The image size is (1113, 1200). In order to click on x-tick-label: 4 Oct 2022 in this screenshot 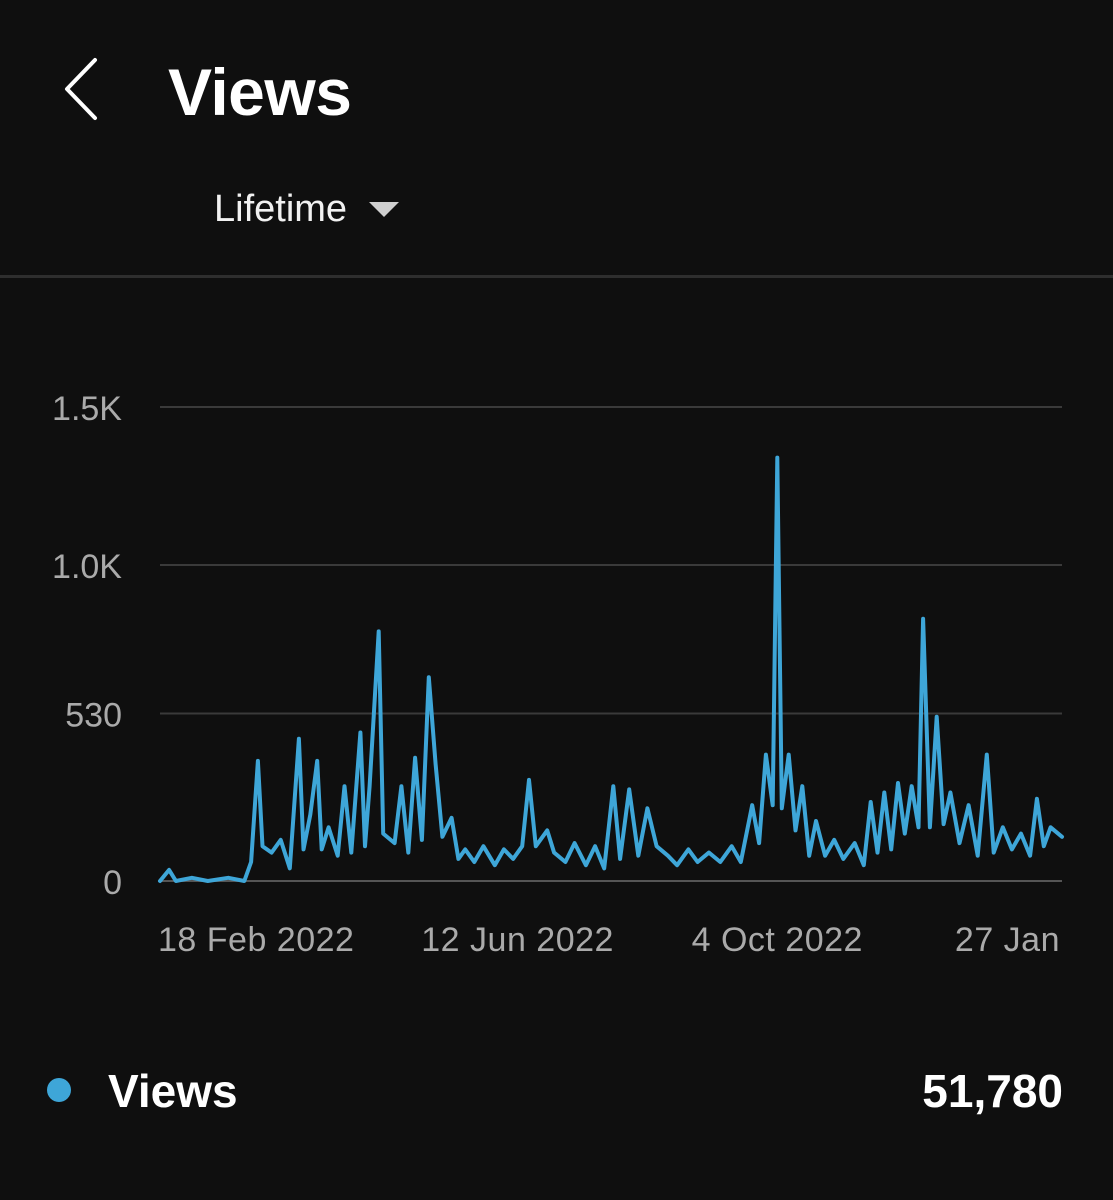, I will do `click(777, 940)`.